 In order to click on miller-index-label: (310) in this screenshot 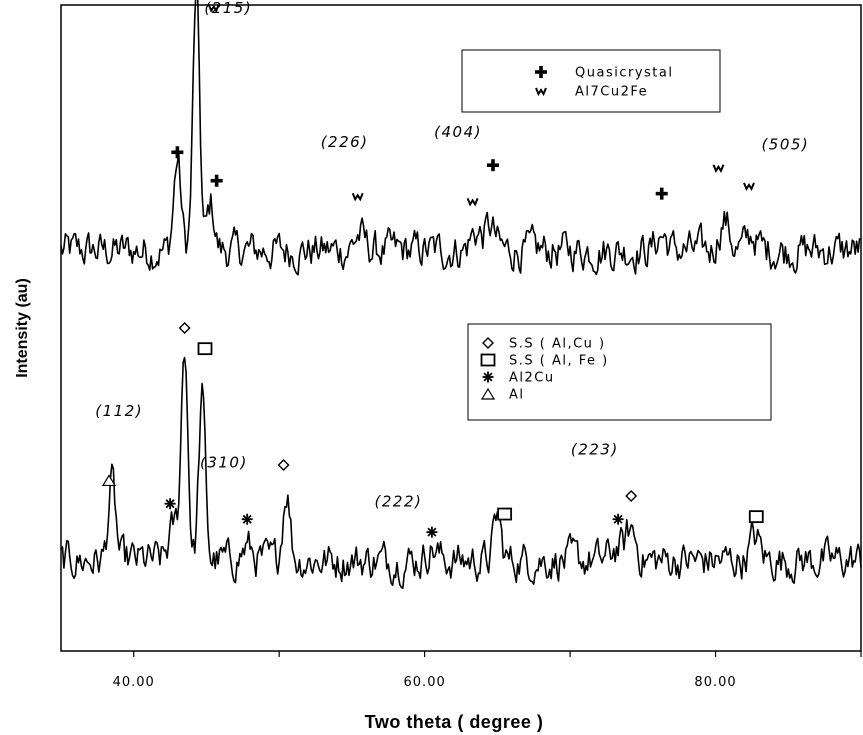, I will do `click(224, 463)`.